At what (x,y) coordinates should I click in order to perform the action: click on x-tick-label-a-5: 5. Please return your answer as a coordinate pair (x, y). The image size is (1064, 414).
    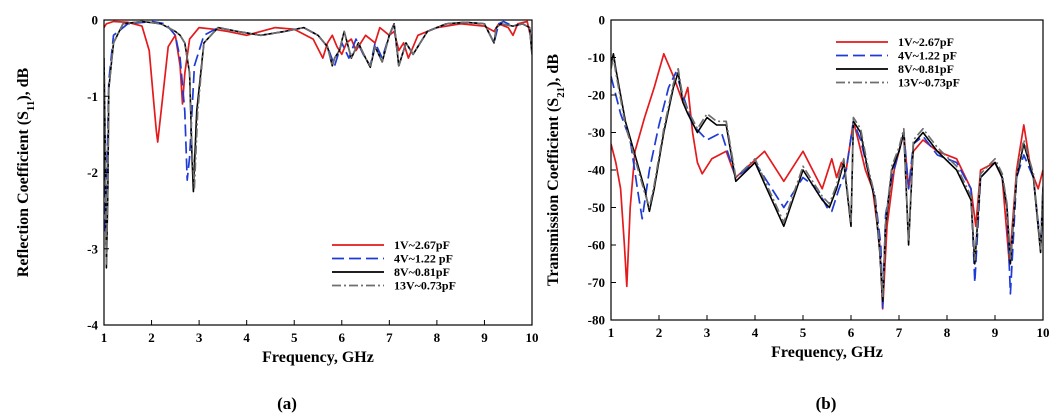
    Looking at the image, I should click on (294, 337).